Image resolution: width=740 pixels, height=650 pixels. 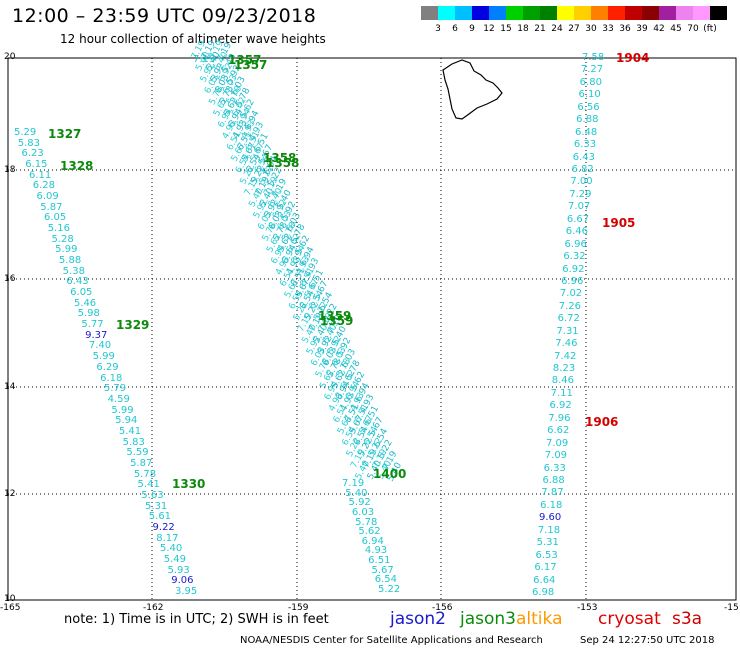 I want to click on swh-label-left-track: 6.09, so click(x=47, y=197).